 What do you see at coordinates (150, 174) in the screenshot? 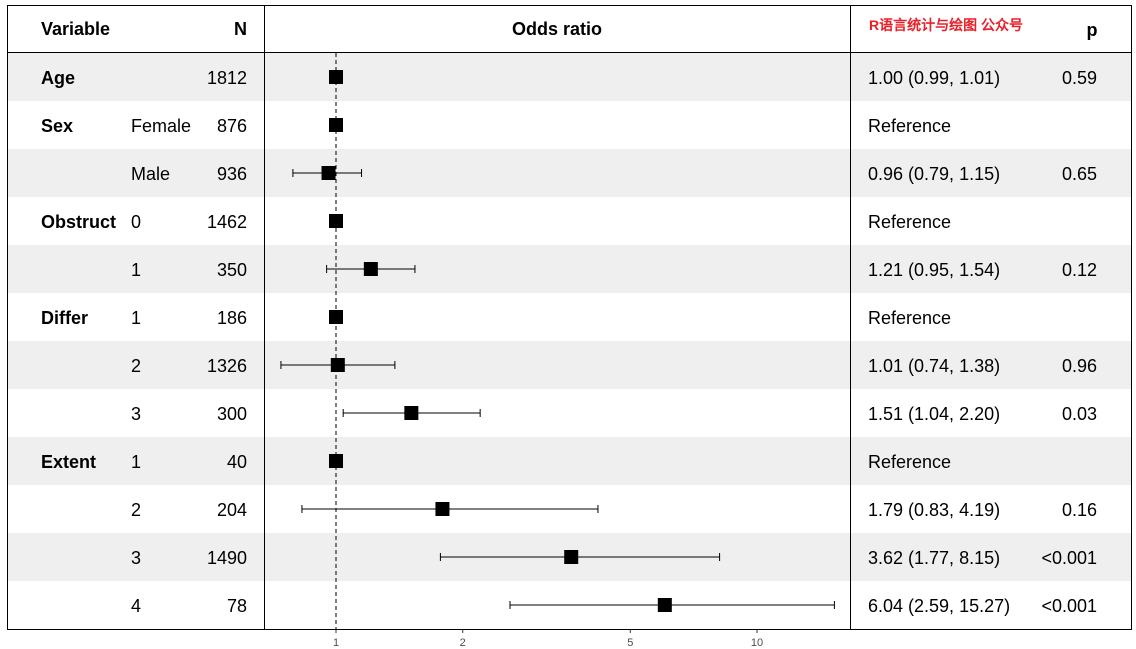
I see `level-label: Male` at bounding box center [150, 174].